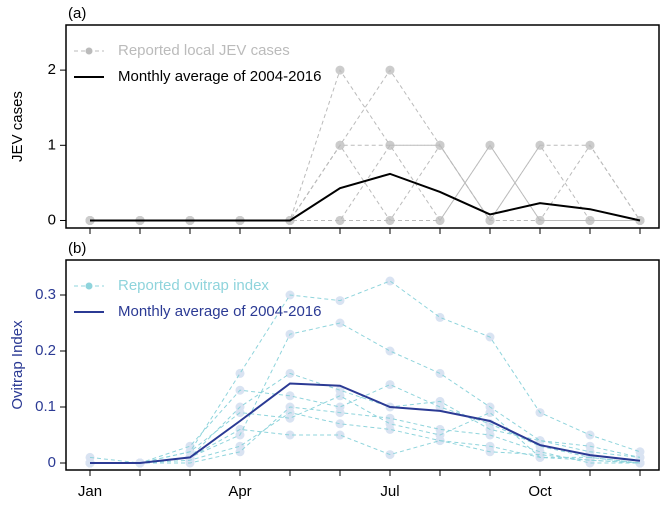 The width and height of the screenshot is (660, 508). What do you see at coordinates (45, 294) in the screenshot?
I see `y-tick-label: 0.3` at bounding box center [45, 294].